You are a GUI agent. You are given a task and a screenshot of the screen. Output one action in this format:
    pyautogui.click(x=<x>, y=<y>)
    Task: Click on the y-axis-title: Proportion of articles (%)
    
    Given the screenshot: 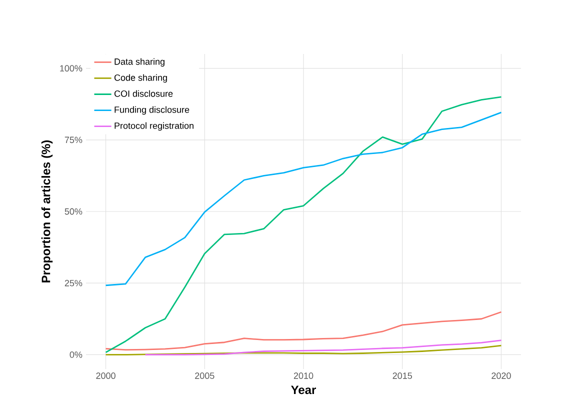 What is the action you would take?
    pyautogui.click(x=47, y=211)
    